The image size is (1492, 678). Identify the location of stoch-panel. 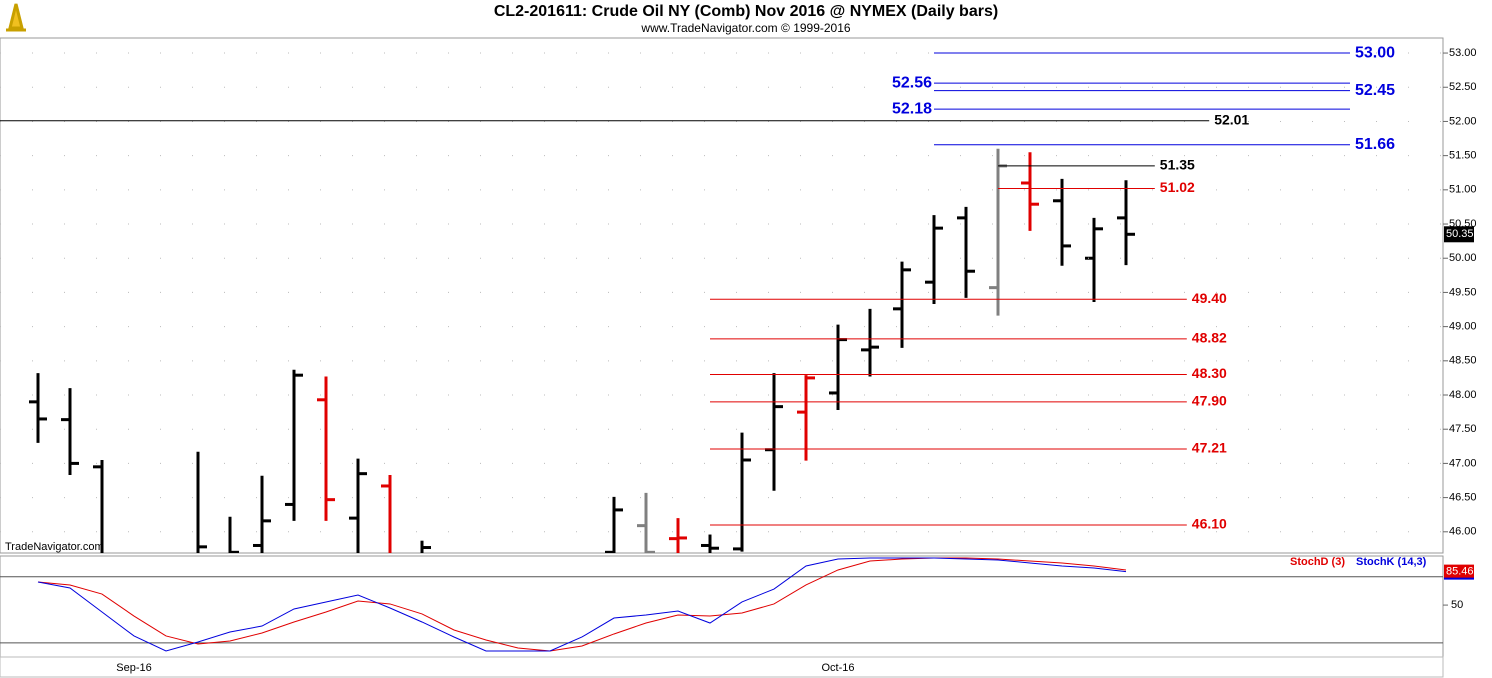
(722, 606).